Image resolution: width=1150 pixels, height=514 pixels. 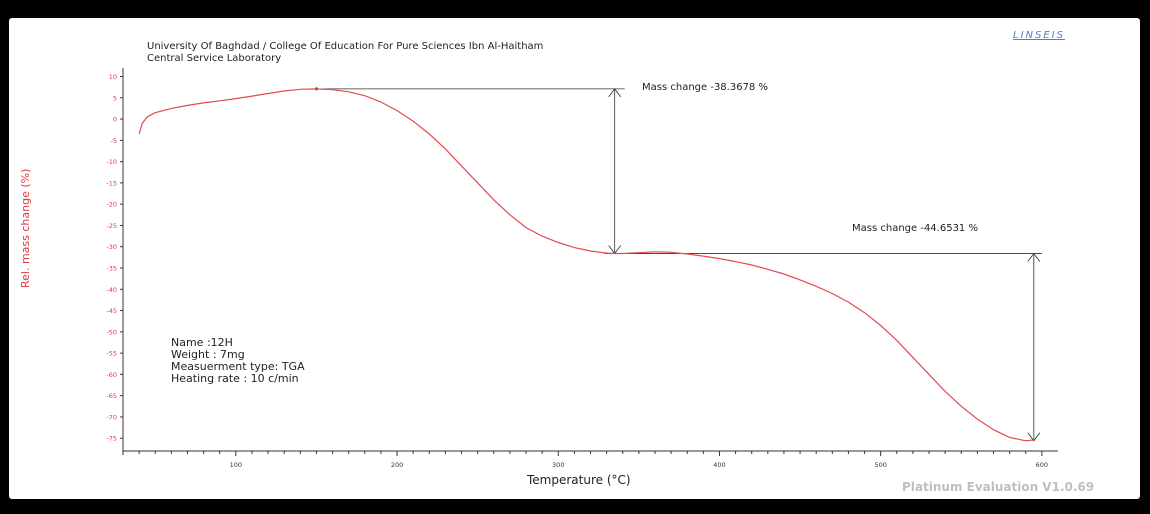 I want to click on x-tick-label: 600, so click(x=1042, y=465).